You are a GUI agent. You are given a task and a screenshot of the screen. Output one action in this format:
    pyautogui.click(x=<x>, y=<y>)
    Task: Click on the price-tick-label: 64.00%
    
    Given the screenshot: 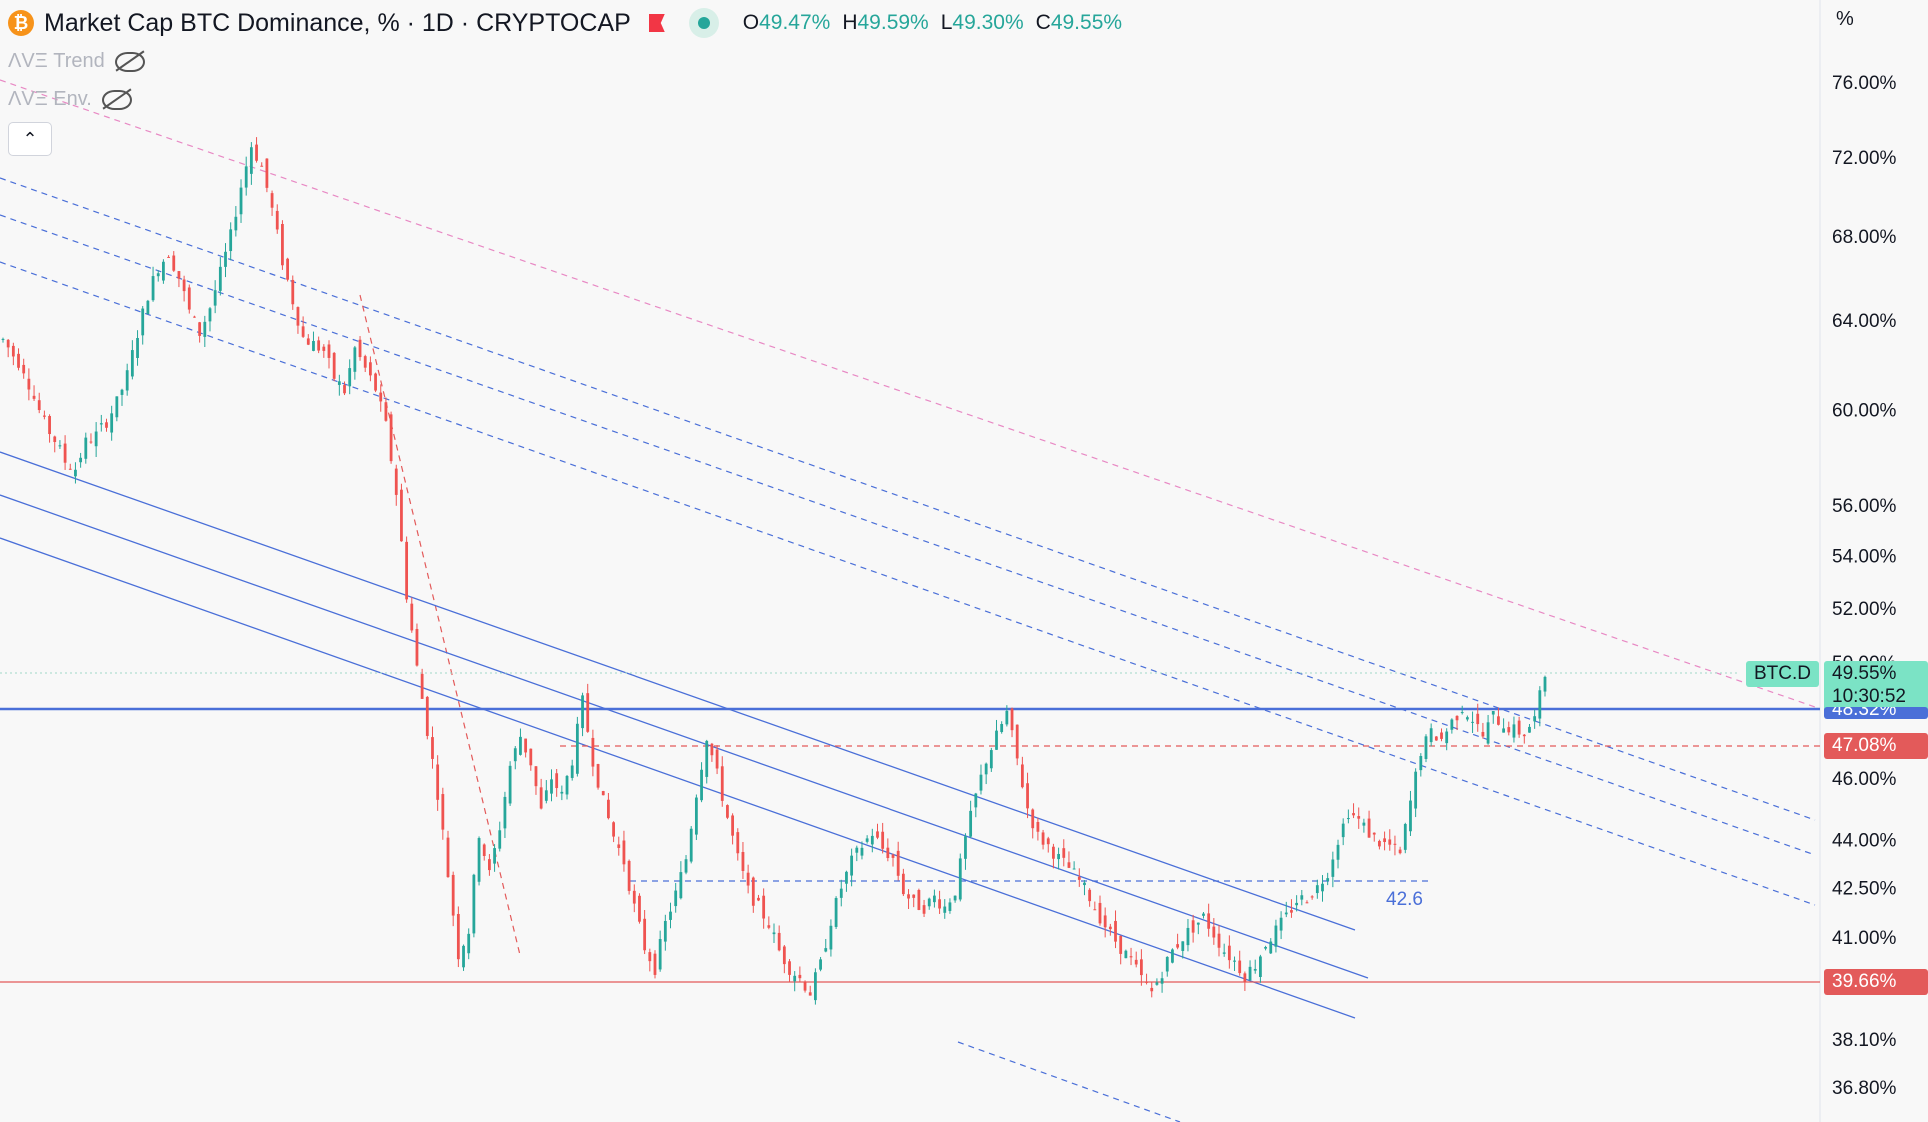 What is the action you would take?
    pyautogui.click(x=1864, y=321)
    